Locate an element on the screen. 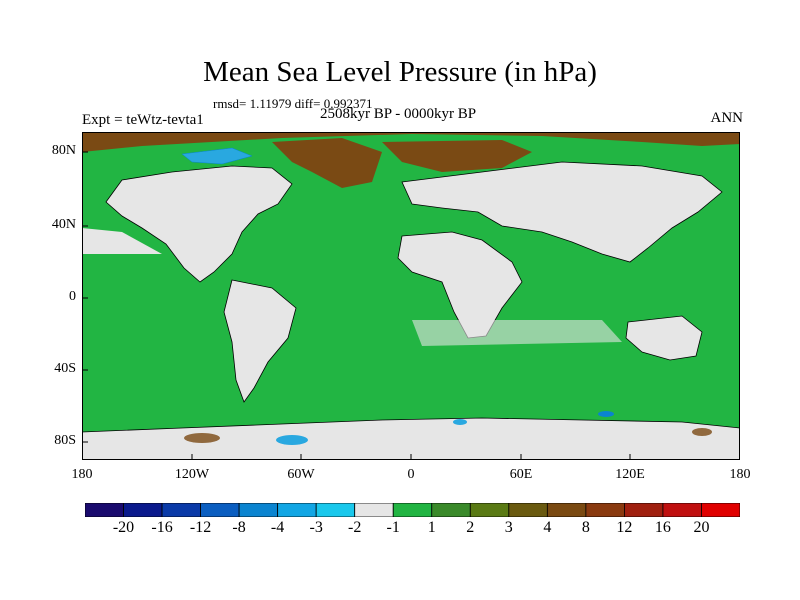  colorbar-label: -12 is located at coordinates (200, 527).